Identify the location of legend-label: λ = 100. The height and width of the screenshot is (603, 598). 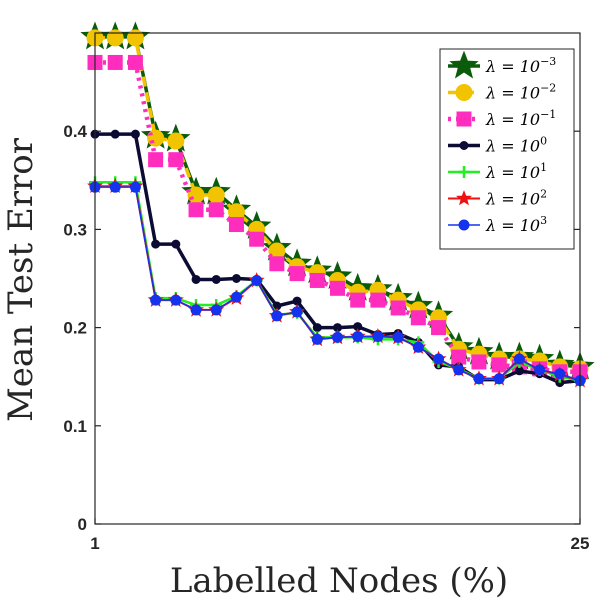
(516, 145).